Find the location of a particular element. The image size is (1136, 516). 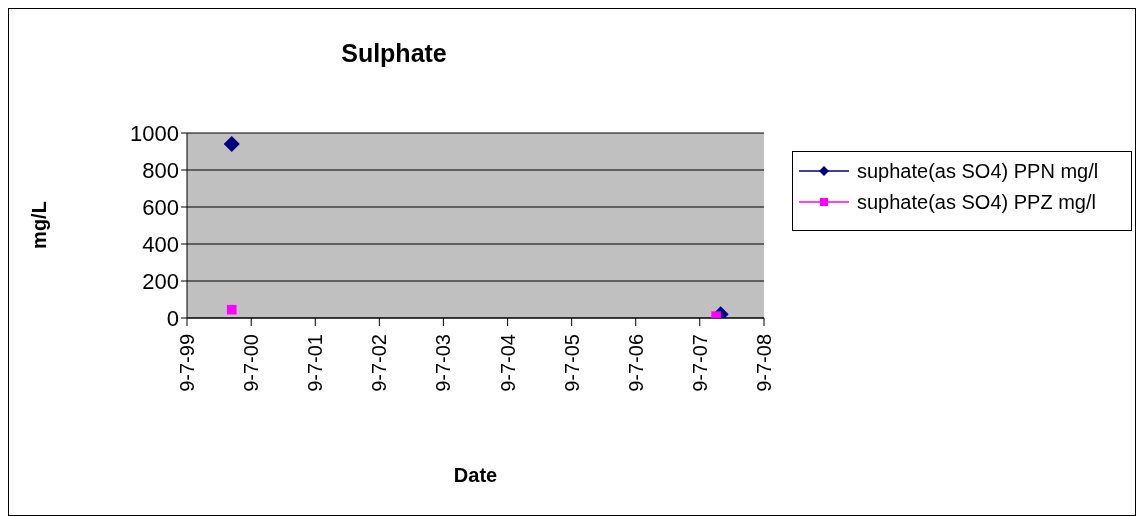

y-tick-label: 0 is located at coordinates (172, 318).